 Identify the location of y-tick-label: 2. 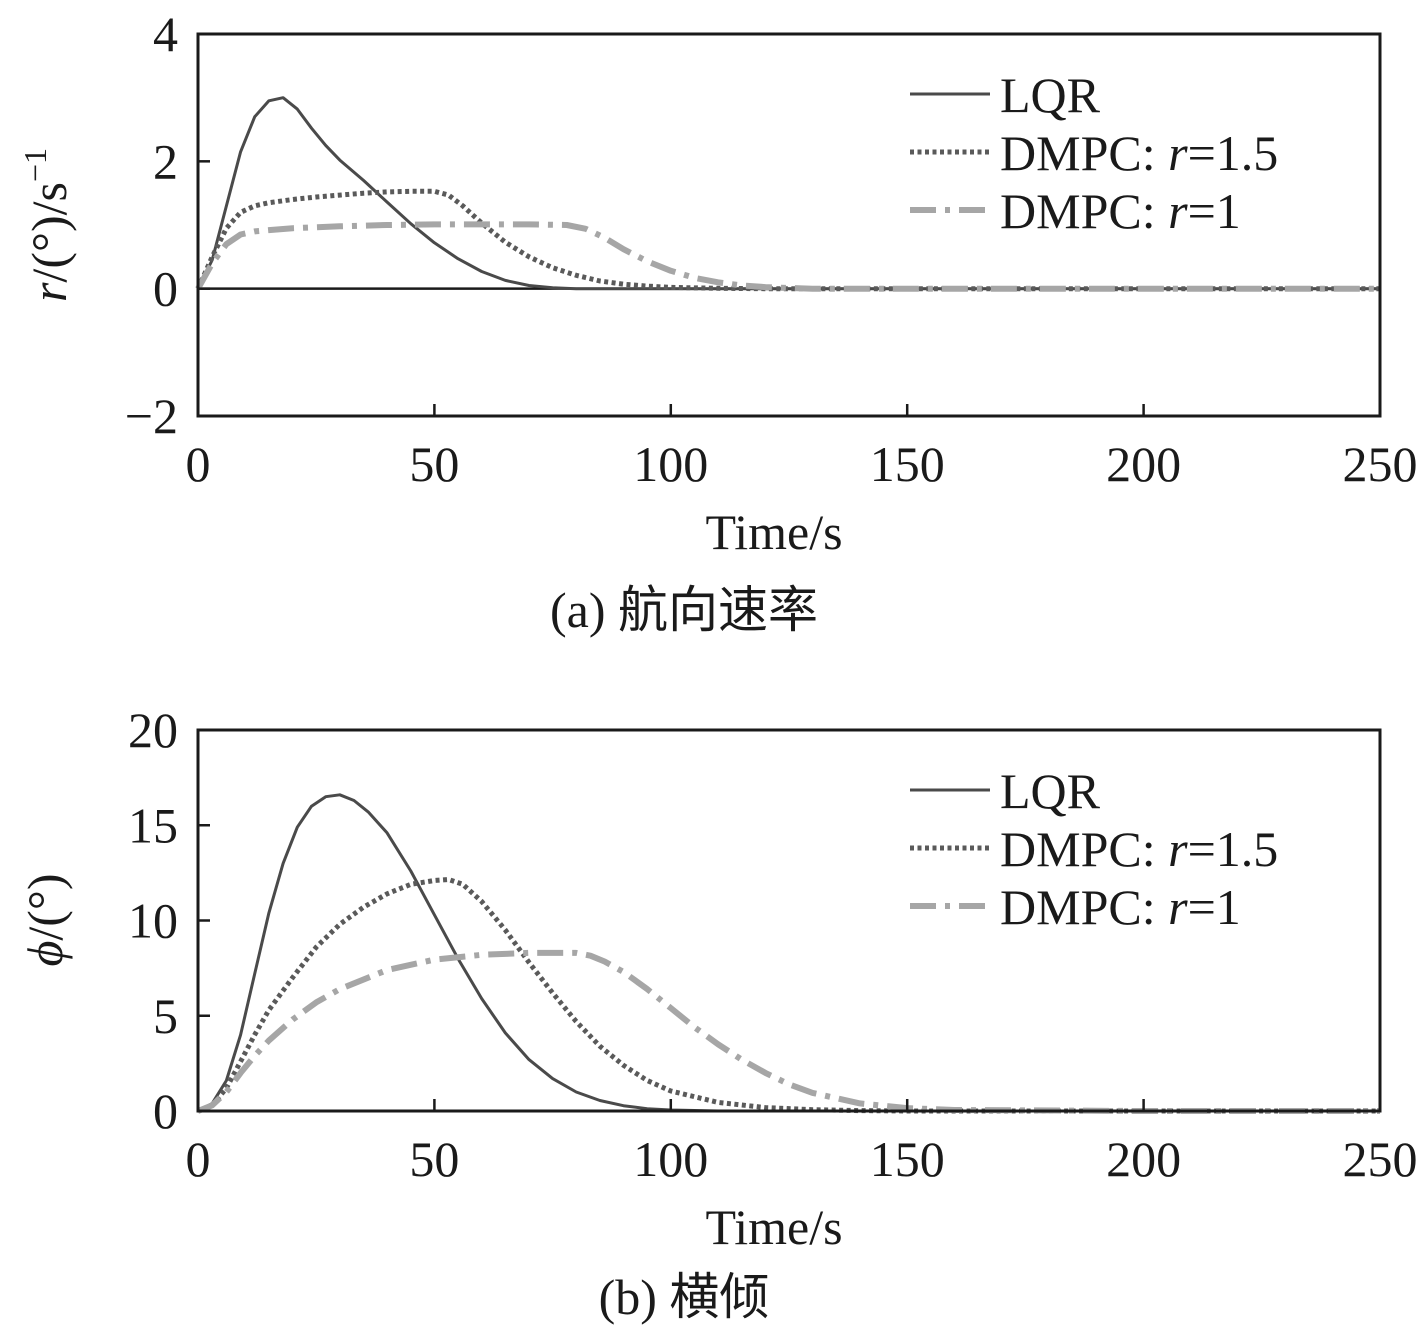
(165, 161).